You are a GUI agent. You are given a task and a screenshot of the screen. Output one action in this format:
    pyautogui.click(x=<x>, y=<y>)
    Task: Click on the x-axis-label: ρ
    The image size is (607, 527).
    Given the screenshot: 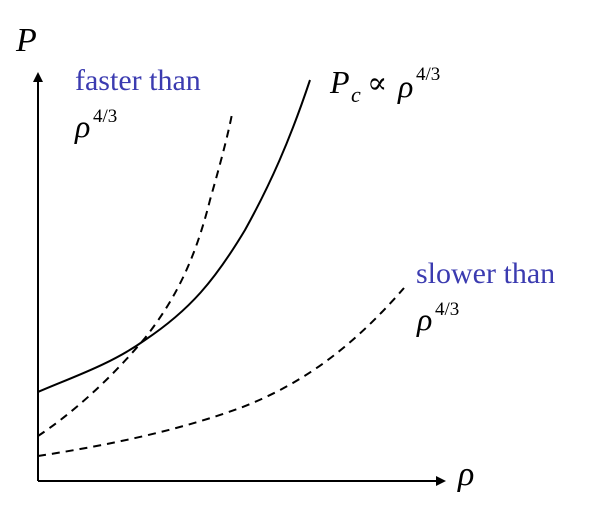 What is the action you would take?
    pyautogui.click(x=465, y=474)
    